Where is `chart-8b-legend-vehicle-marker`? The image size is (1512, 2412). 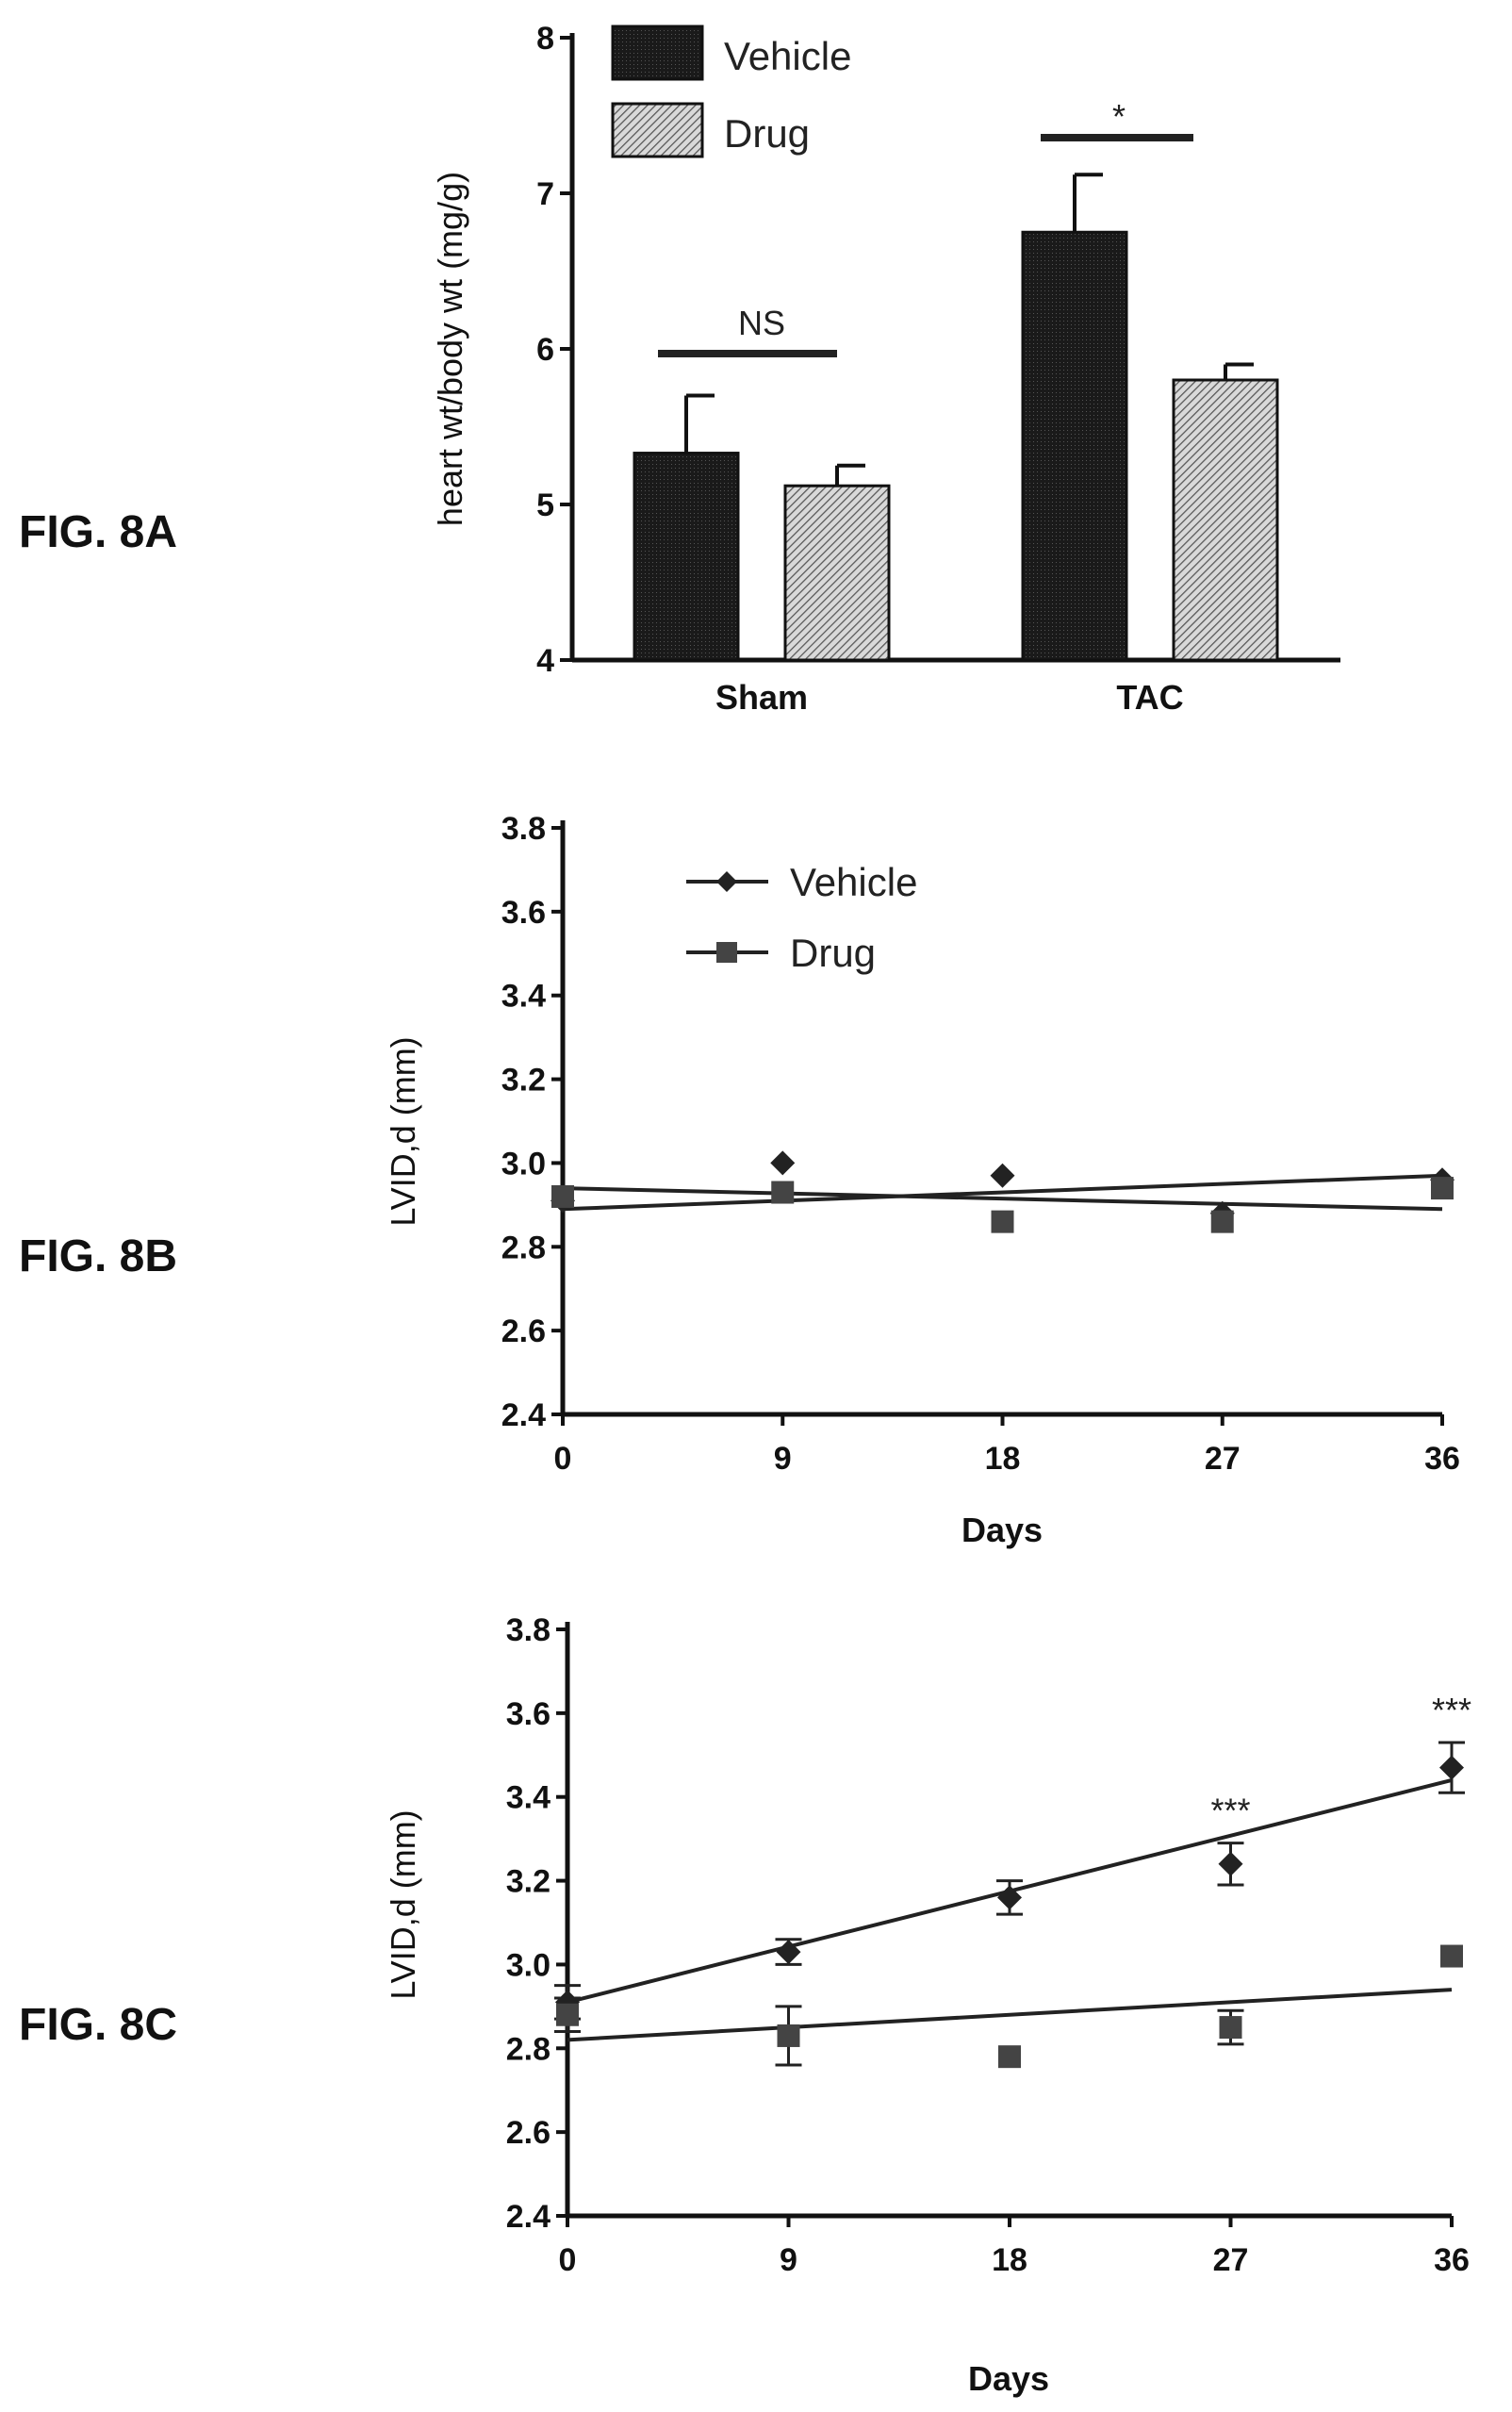 chart-8b-legend-vehicle-marker is located at coordinates (727, 881).